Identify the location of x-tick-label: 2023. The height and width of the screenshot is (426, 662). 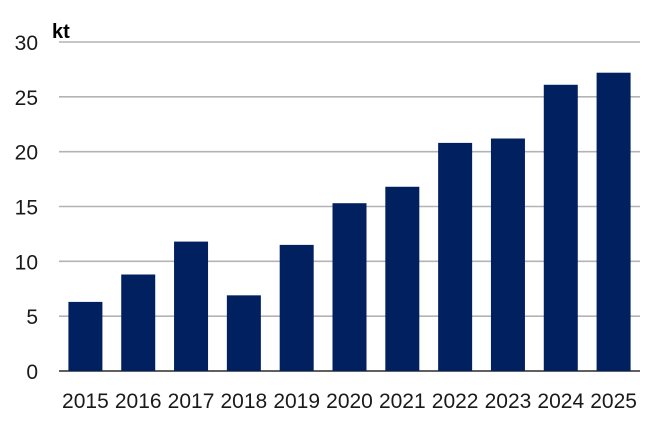
(508, 401).